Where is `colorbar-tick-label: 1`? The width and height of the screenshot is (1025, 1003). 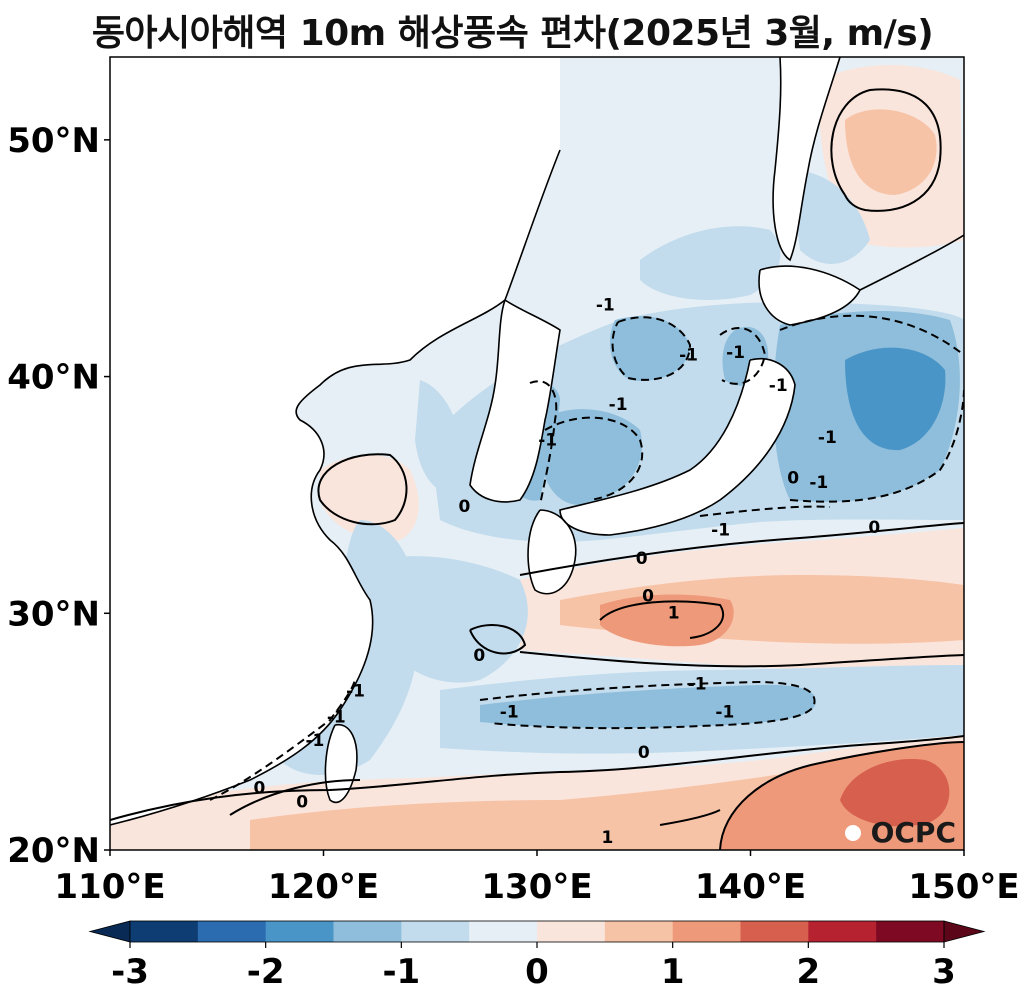 colorbar-tick-label: 1 is located at coordinates (673, 972).